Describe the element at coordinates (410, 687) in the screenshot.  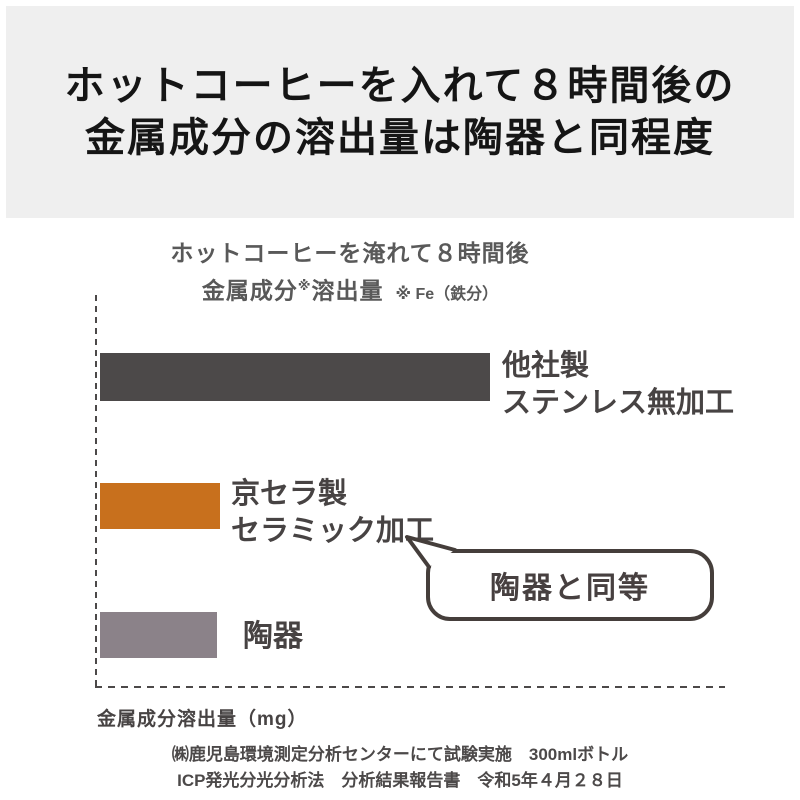
I see `x-axis-dashed-line` at that location.